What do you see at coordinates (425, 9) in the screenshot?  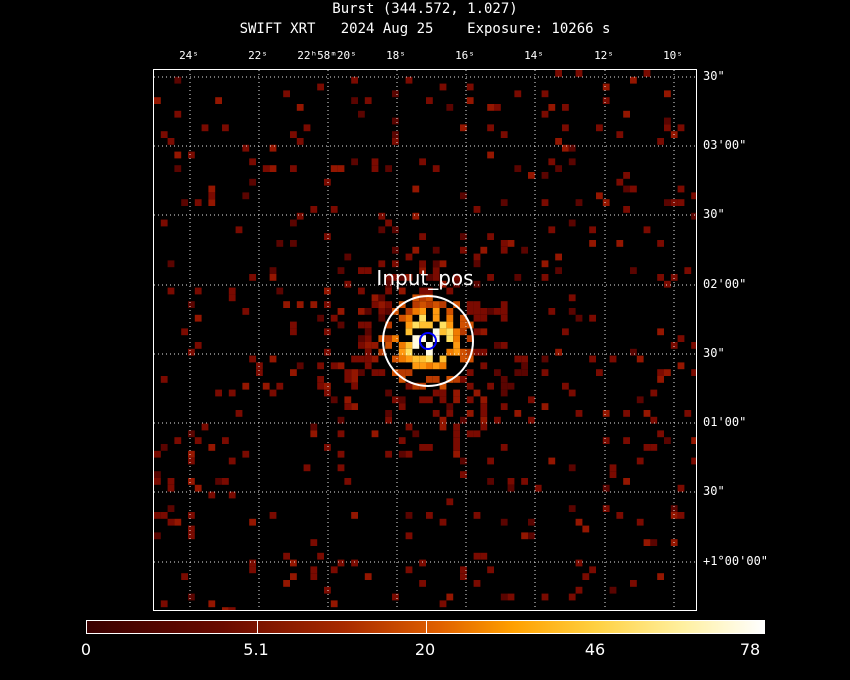 I see `image-title: Burst (344.572, 1.027)` at bounding box center [425, 9].